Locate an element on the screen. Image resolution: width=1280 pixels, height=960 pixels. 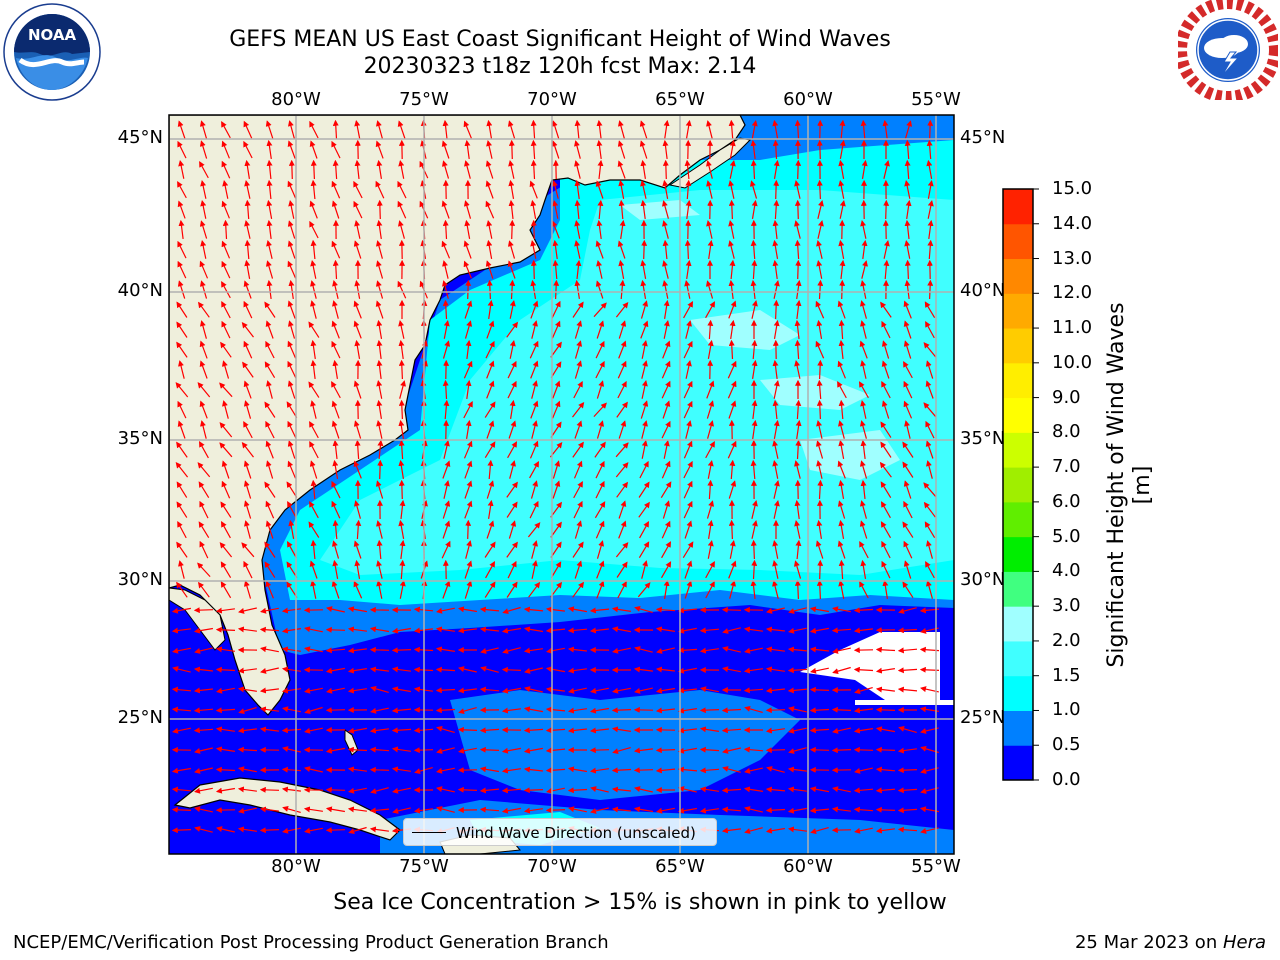
colorbar-tick-label: 7.0 is located at coordinates (1066, 467).